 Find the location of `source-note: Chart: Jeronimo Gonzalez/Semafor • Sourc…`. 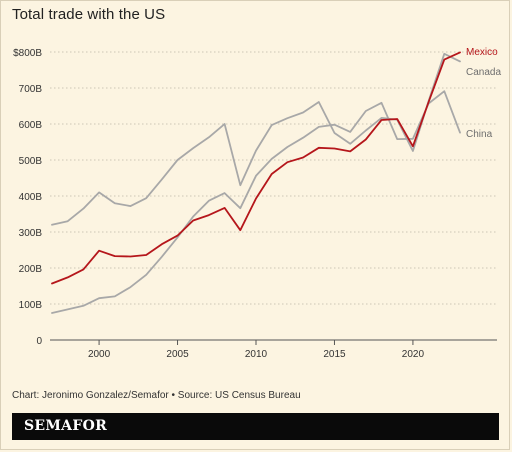

source-note: Chart: Jeronimo Gonzalez/Semafor • Sourc… is located at coordinates (156, 395).